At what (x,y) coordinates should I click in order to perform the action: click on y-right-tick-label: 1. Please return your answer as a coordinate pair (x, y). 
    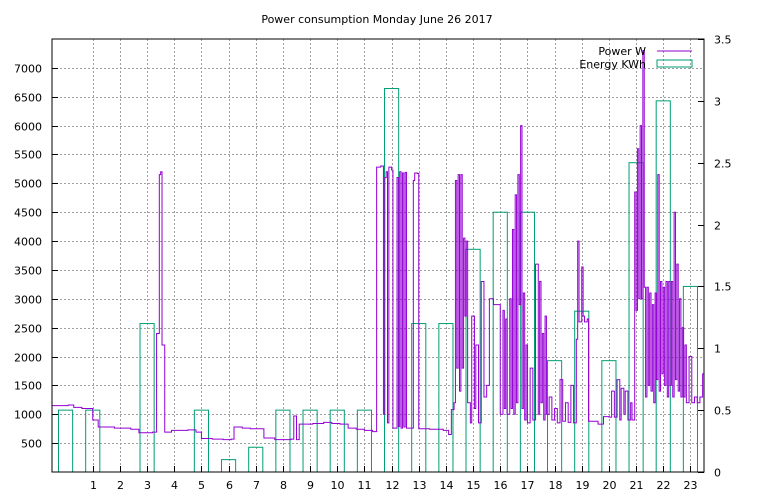
    Looking at the image, I should click on (717, 349).